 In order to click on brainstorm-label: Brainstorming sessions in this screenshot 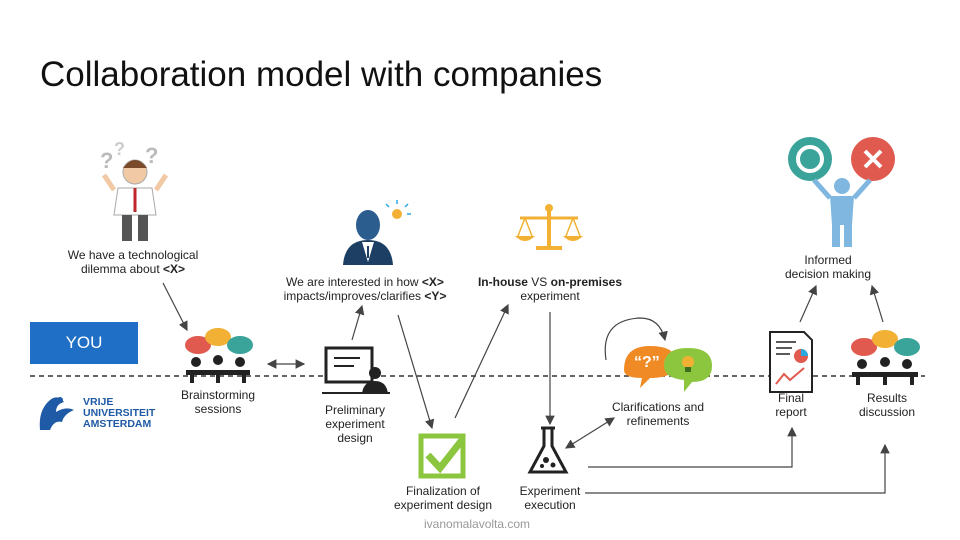, I will do `click(218, 402)`.